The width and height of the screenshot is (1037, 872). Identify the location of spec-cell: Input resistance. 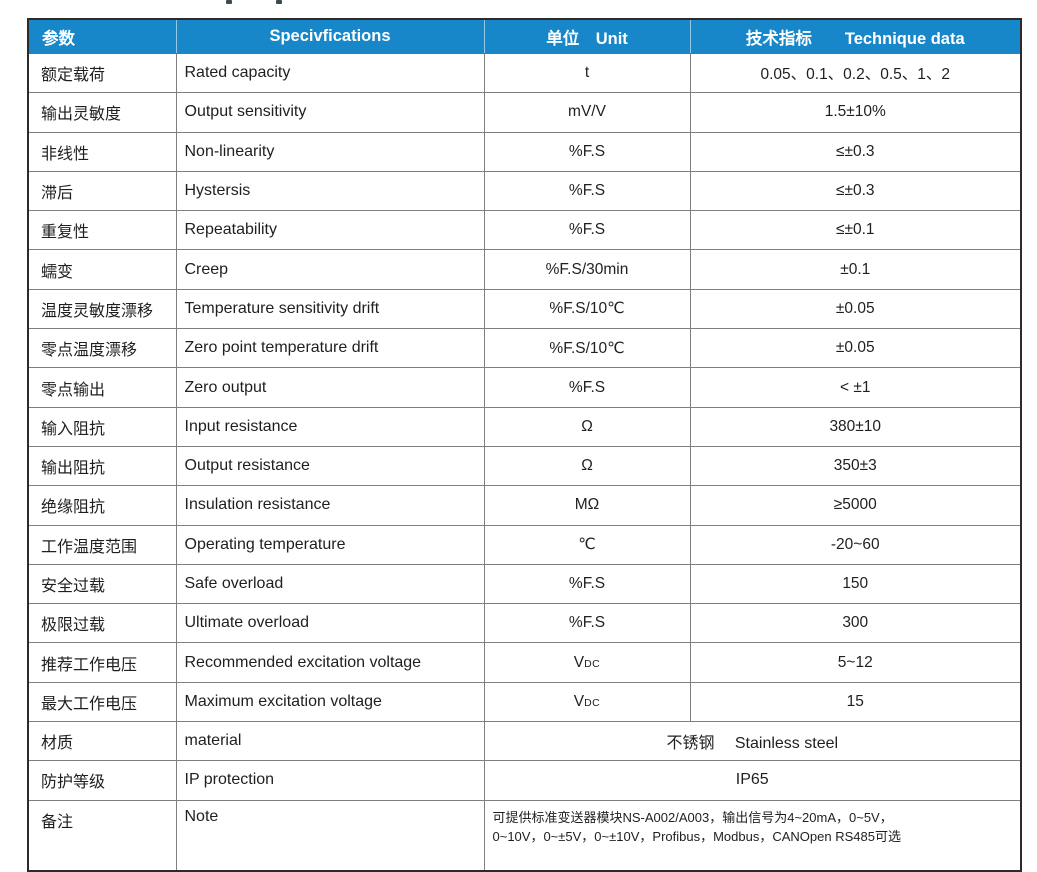
(330, 426).